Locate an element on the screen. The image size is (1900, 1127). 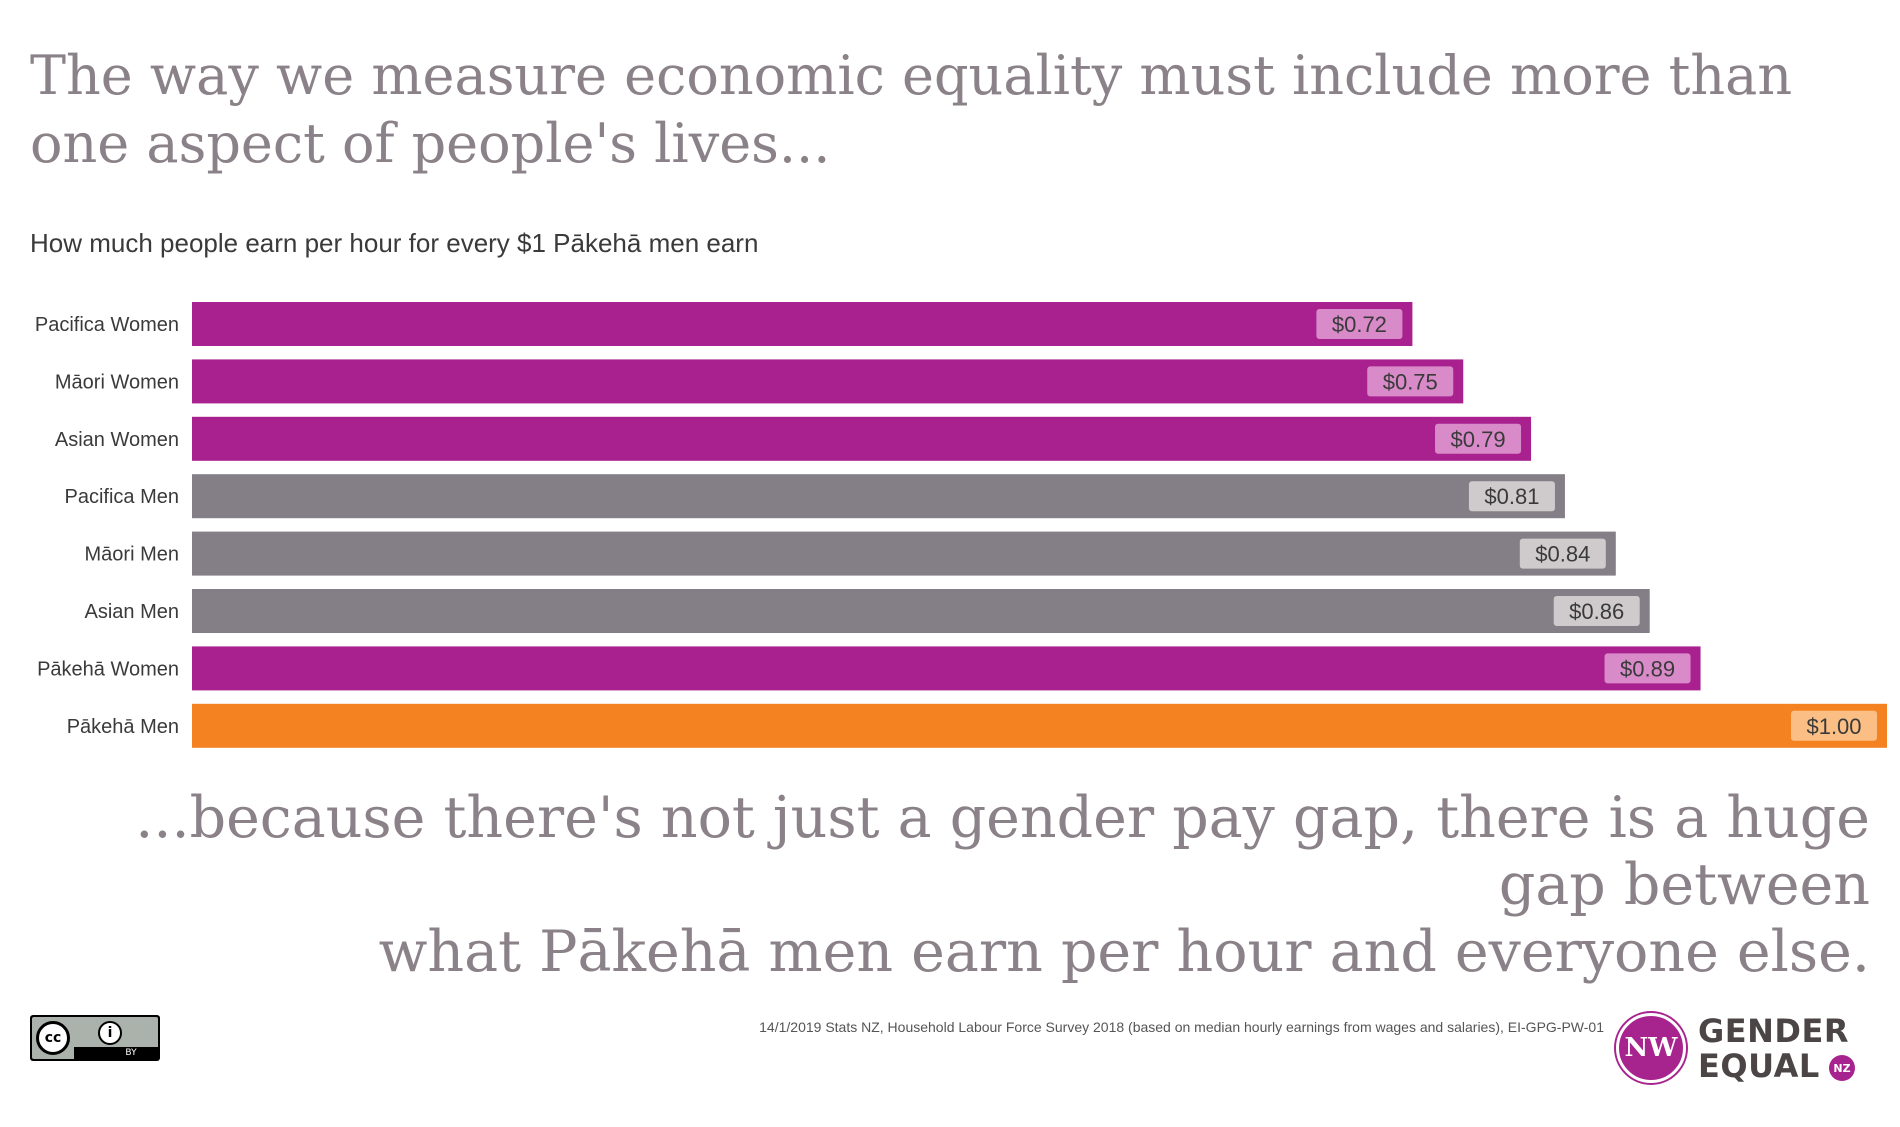
category-label: Pacifica Men is located at coordinates (122, 497).